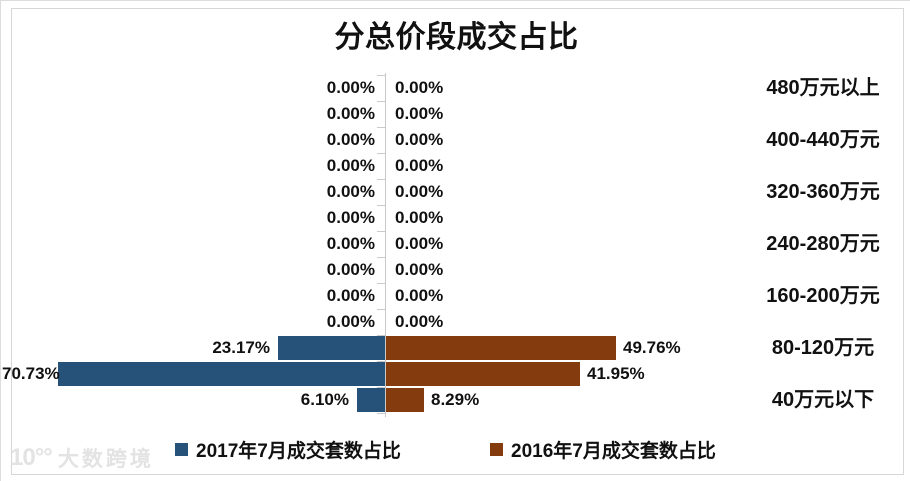  What do you see at coordinates (616, 373) in the screenshot?
I see `value-label-2016: 41.95%` at bounding box center [616, 373].